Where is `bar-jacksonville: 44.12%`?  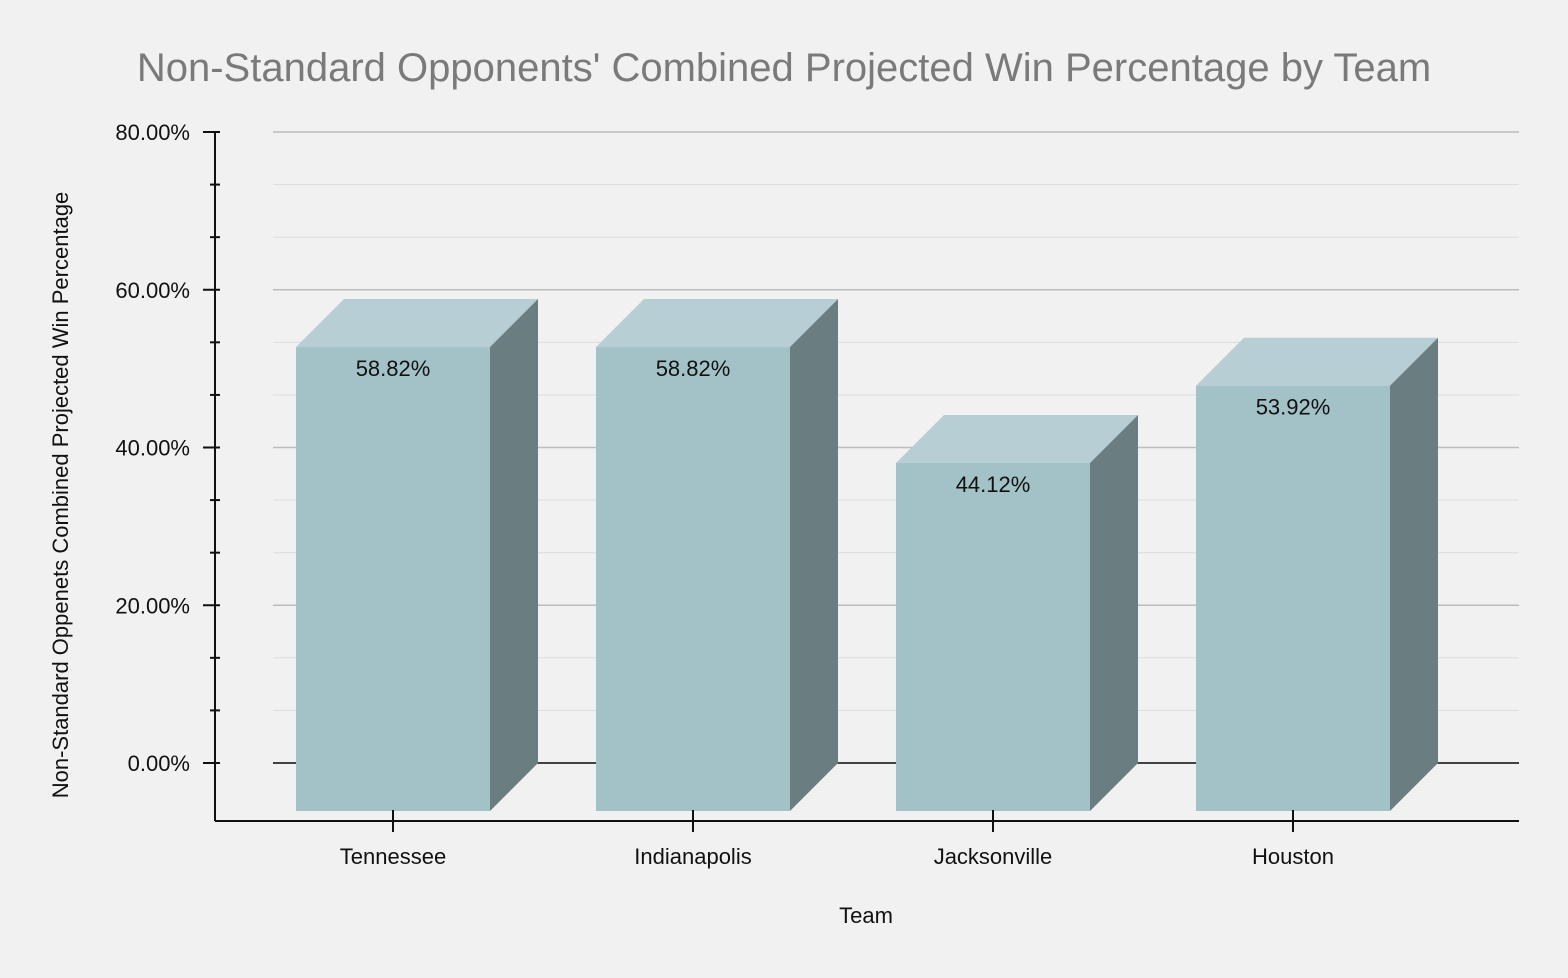
bar-jacksonville: 44.12% is located at coordinates (1017, 613).